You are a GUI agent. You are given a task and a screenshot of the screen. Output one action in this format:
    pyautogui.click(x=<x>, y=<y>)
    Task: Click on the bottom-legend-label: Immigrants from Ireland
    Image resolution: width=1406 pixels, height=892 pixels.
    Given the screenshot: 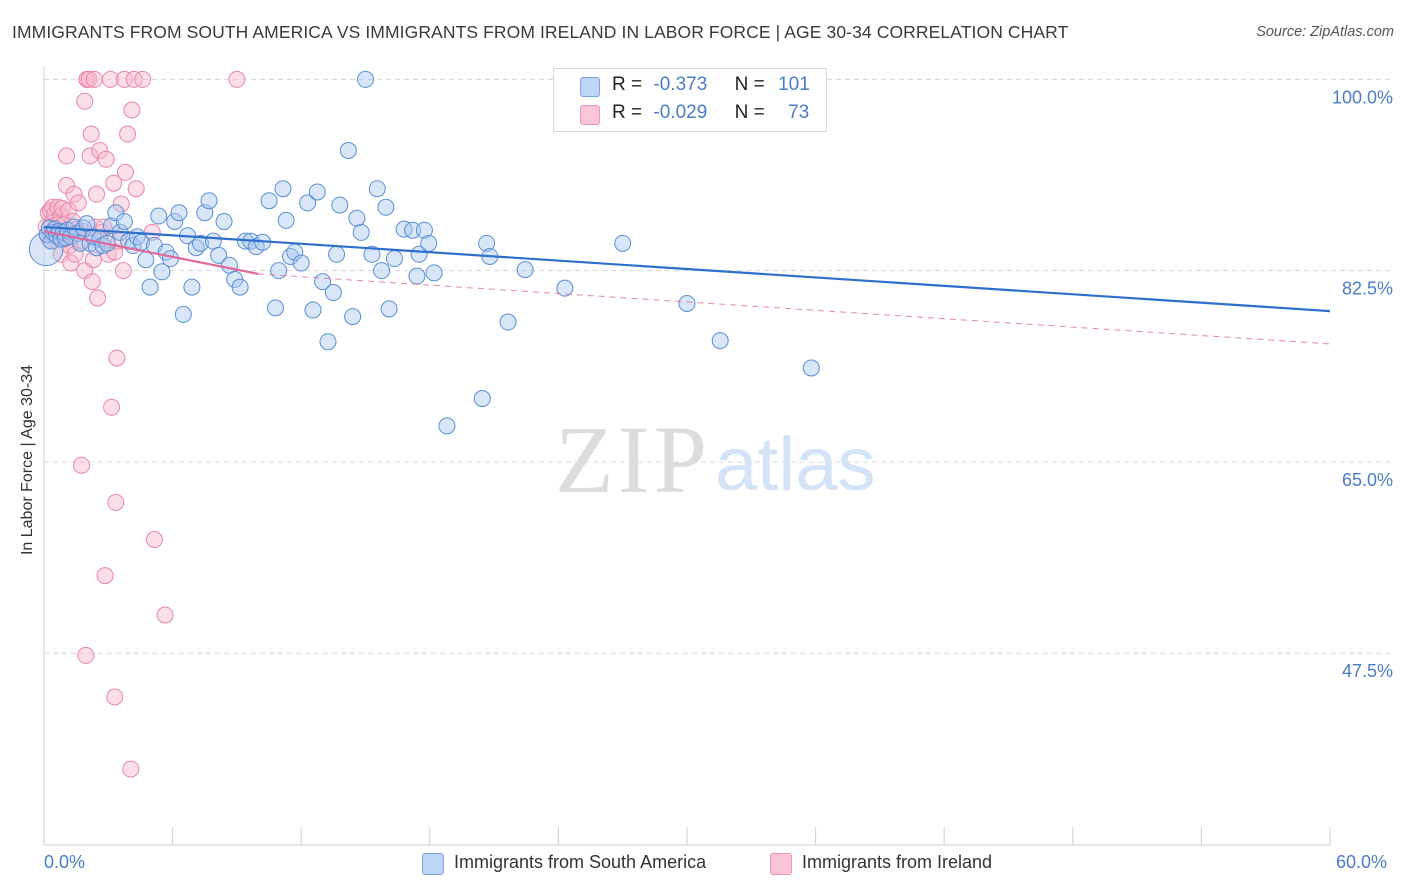 What is the action you would take?
    pyautogui.click(x=897, y=862)
    